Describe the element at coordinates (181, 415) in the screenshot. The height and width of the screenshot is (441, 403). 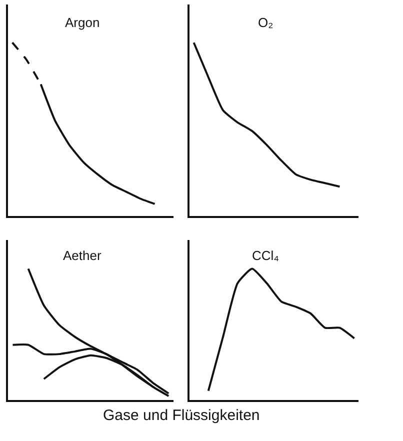
I see `text: Gase und Flüssigkeiten` at that location.